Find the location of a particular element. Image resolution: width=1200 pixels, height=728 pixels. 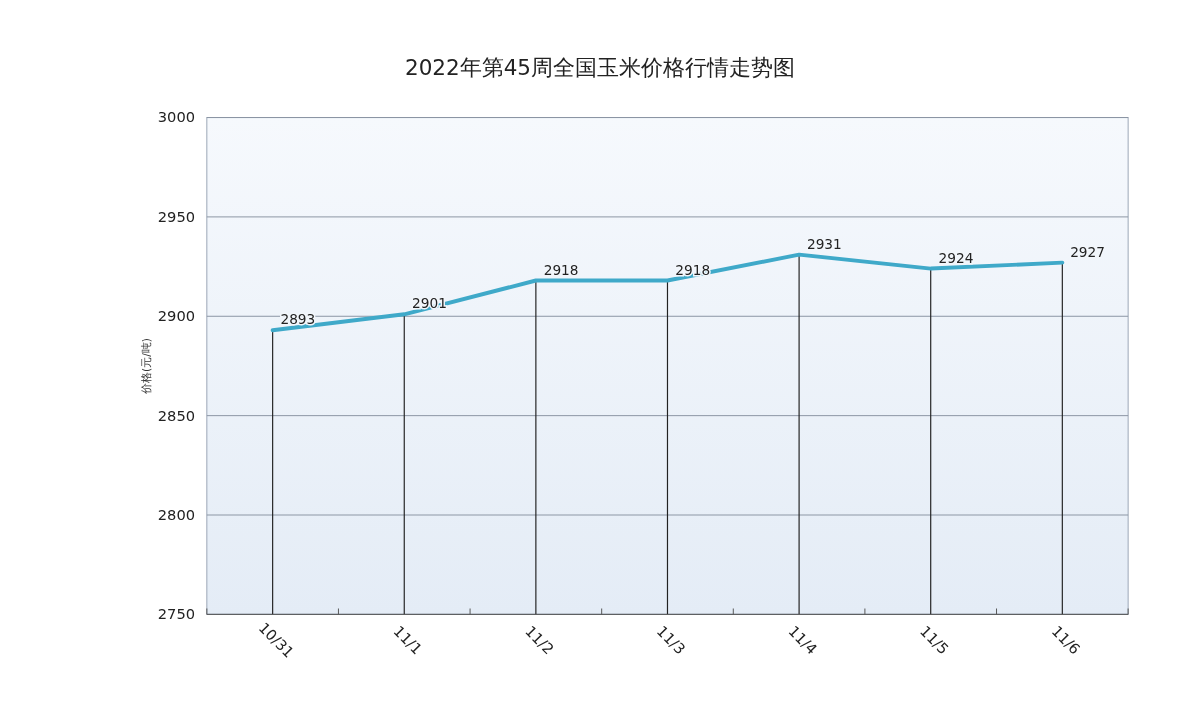

y-tick-label: 2900 is located at coordinates (176, 316).